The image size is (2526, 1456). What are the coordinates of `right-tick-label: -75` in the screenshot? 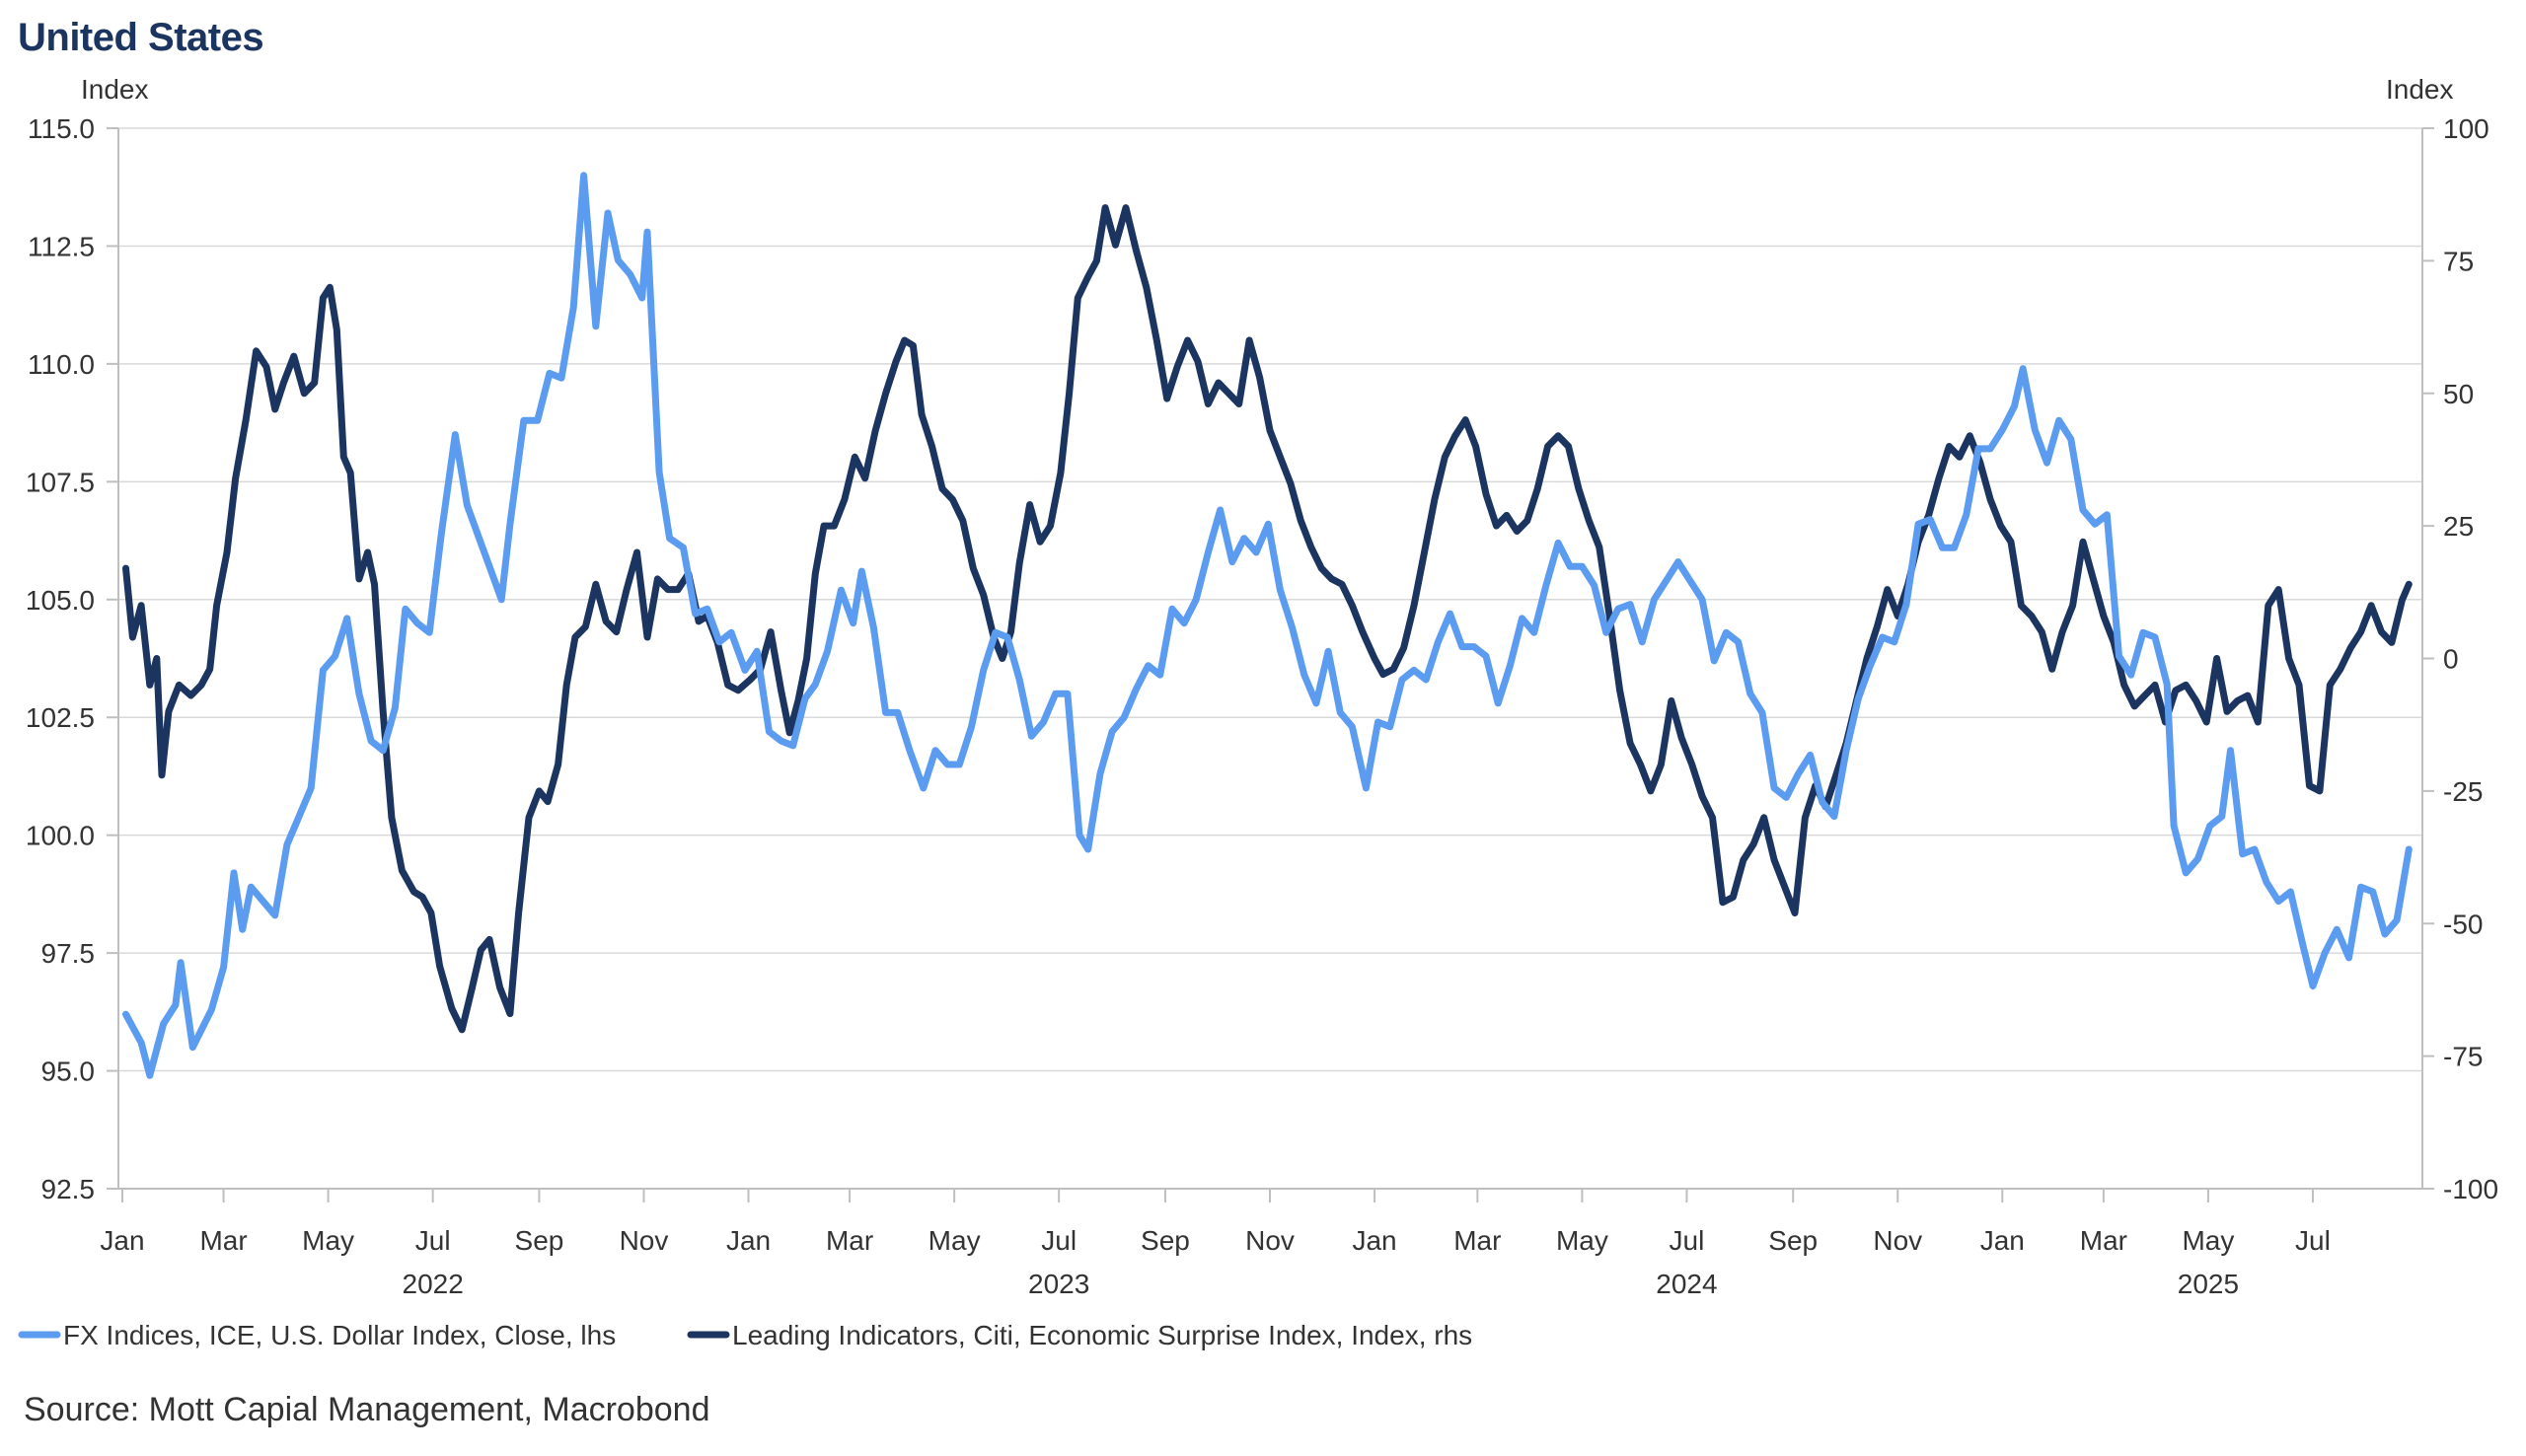 It's located at (2463, 1057).